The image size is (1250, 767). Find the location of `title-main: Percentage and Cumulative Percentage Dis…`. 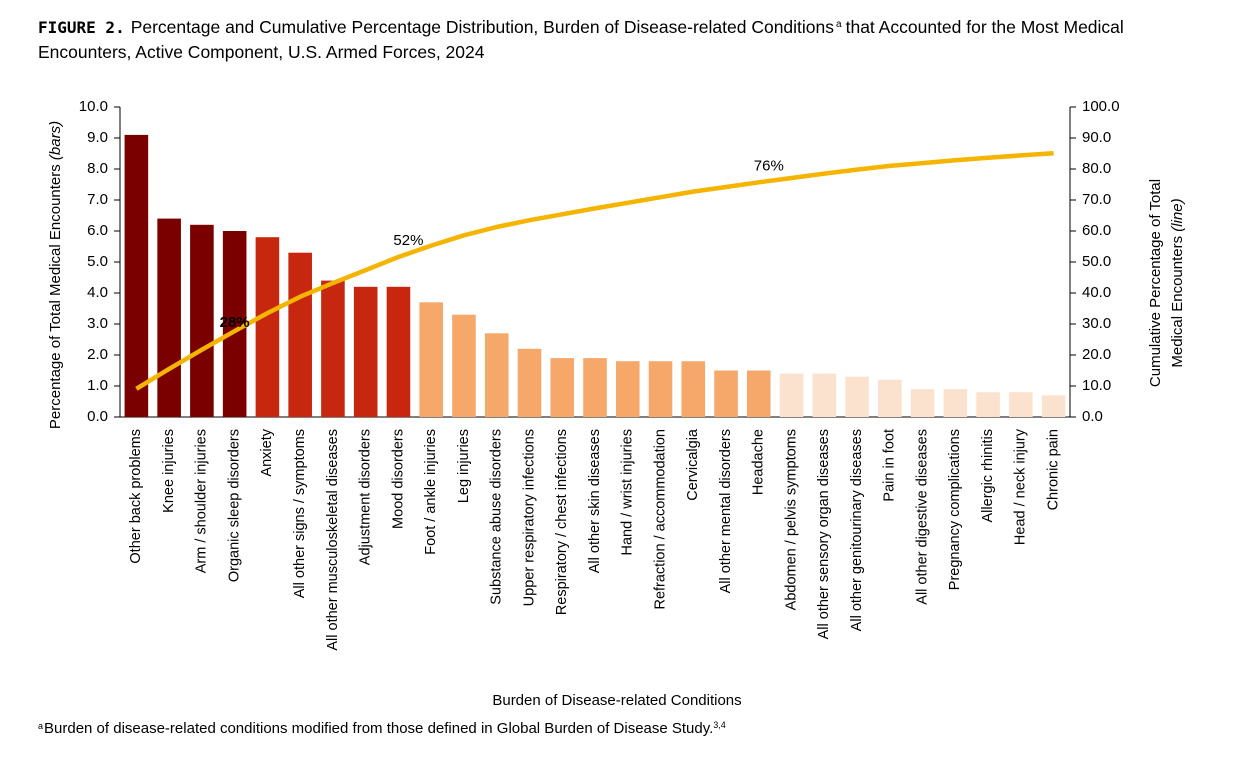

title-main: Percentage and Cumulative Percentage Dis… is located at coordinates (483, 27).